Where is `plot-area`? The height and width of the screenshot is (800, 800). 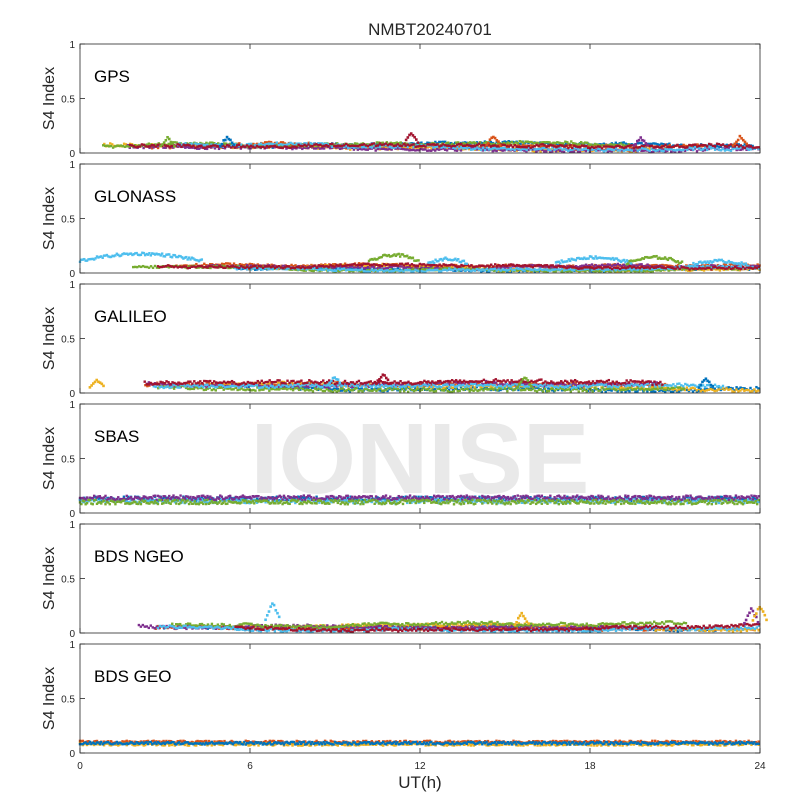 plot-area is located at coordinates (420, 338).